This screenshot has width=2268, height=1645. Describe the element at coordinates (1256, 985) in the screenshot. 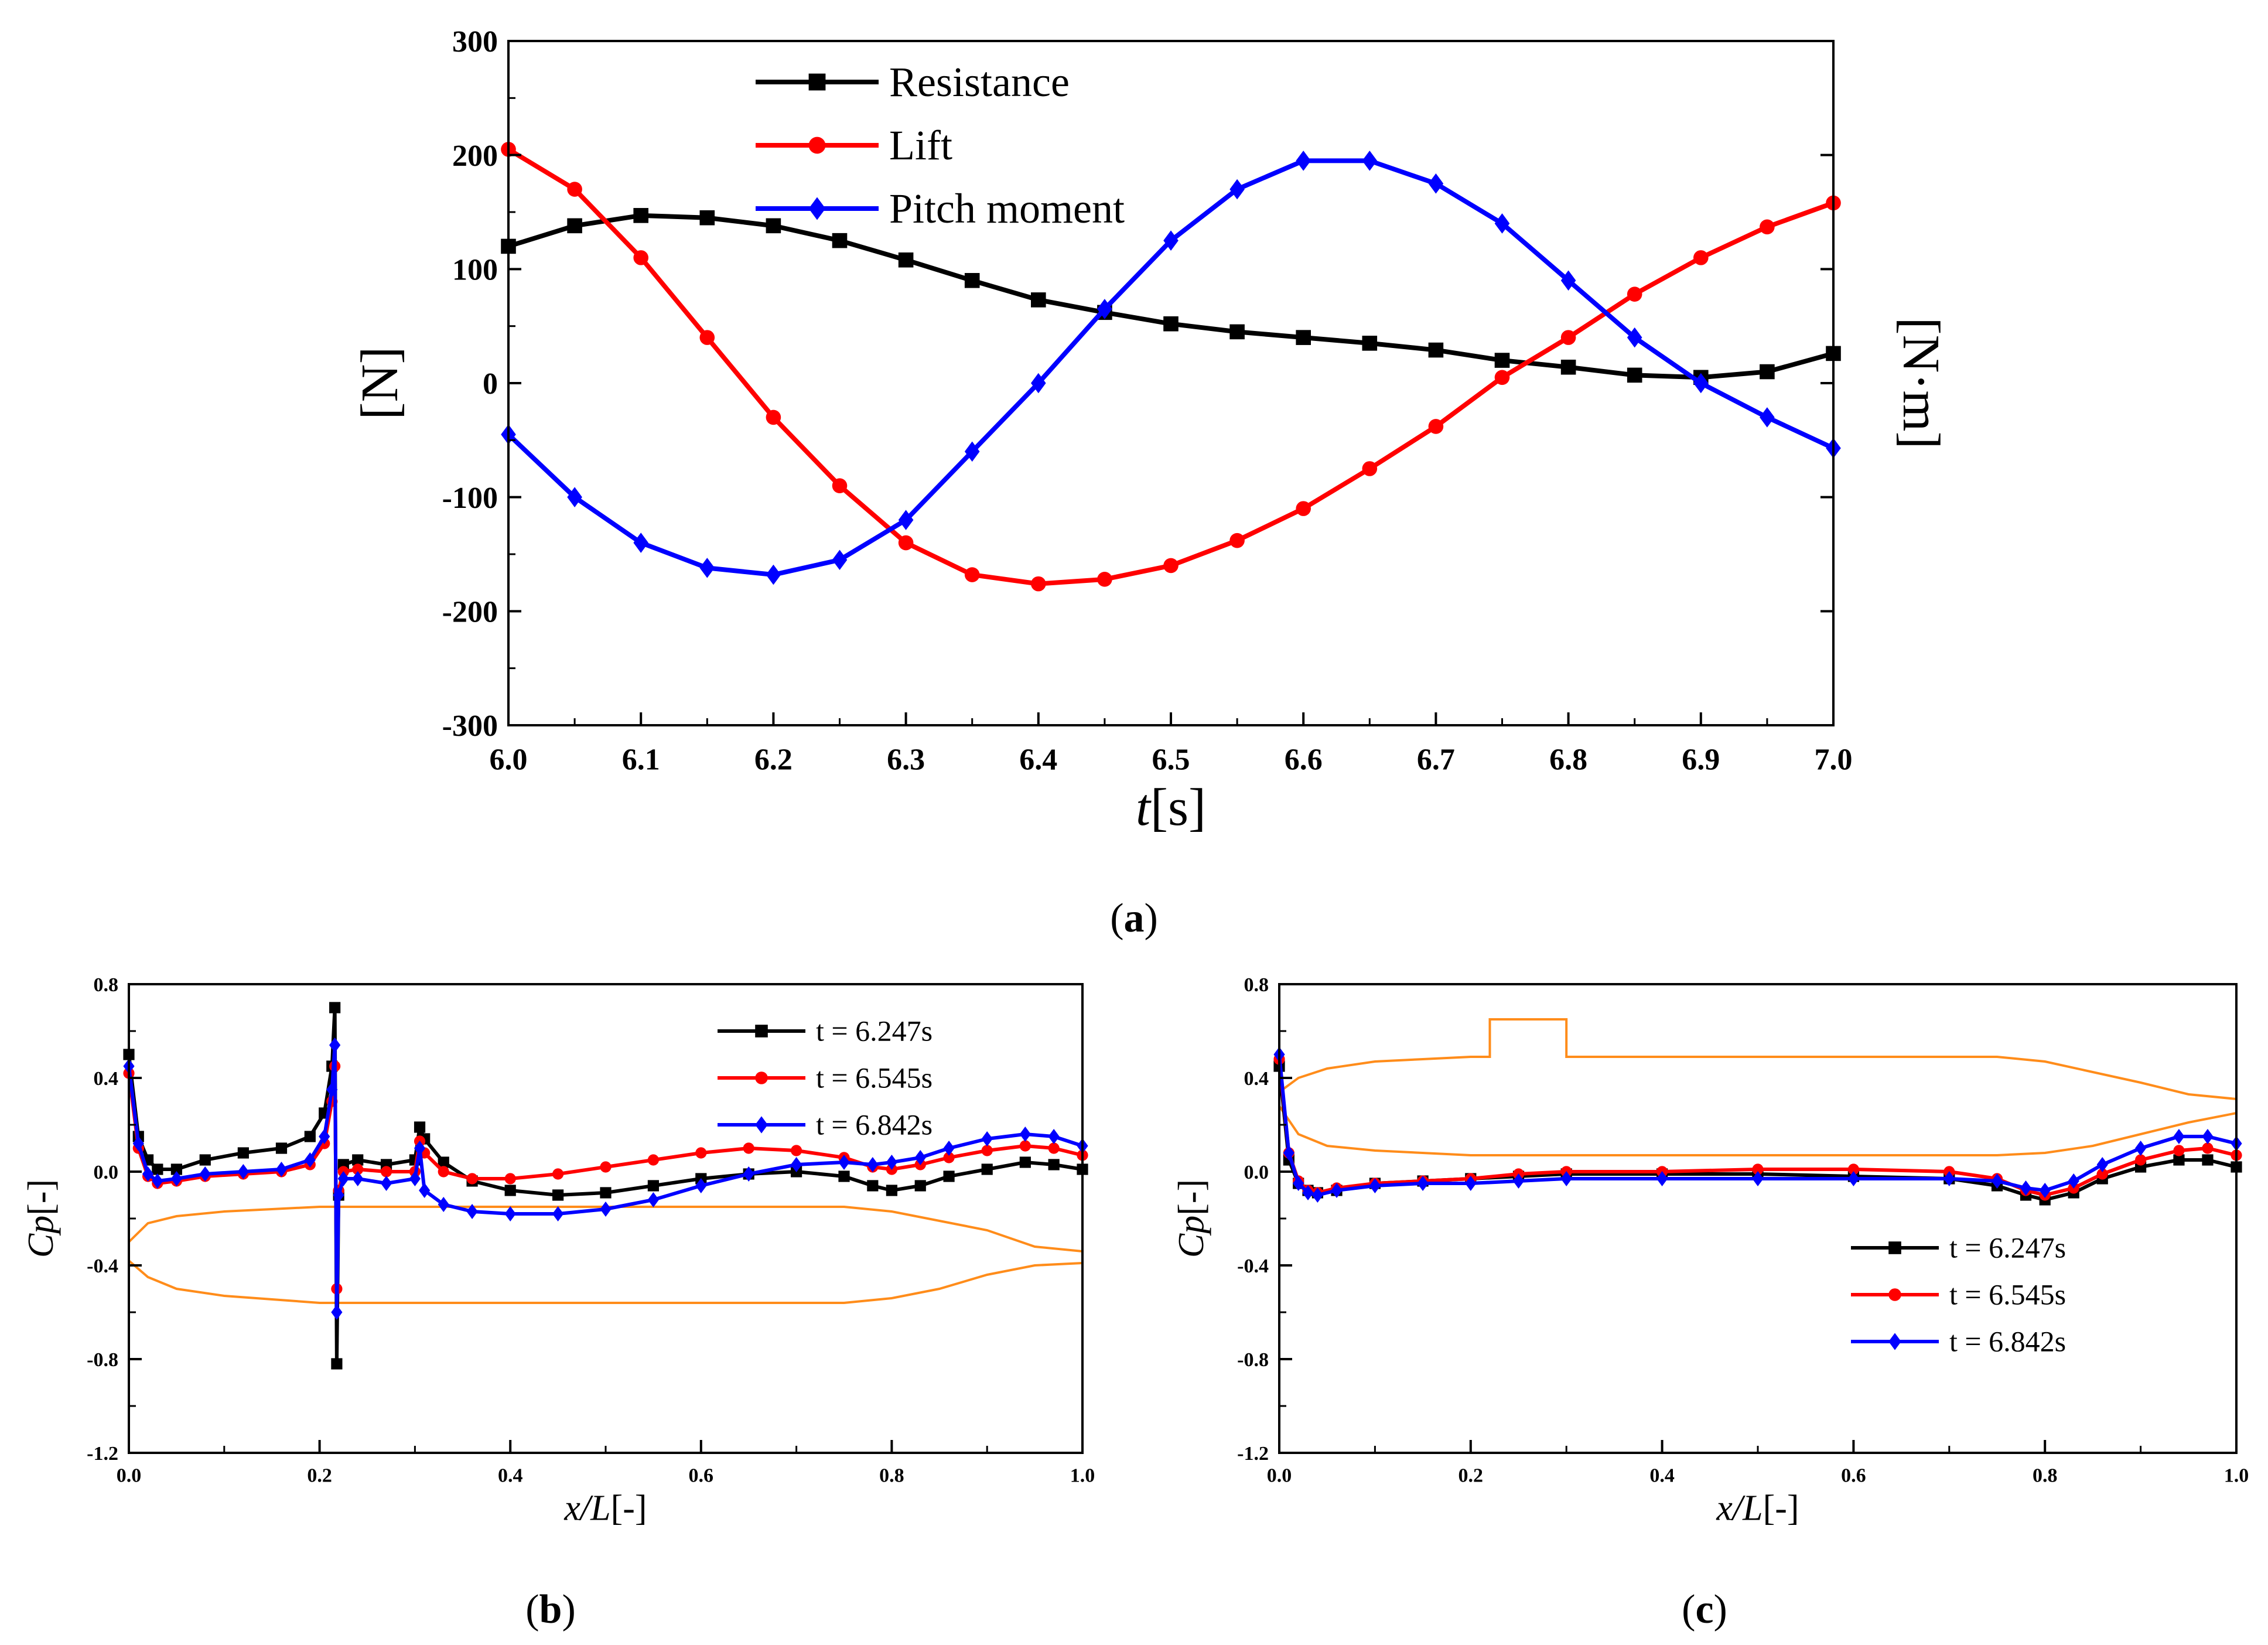

I see `y-tick-label: 0.8` at that location.